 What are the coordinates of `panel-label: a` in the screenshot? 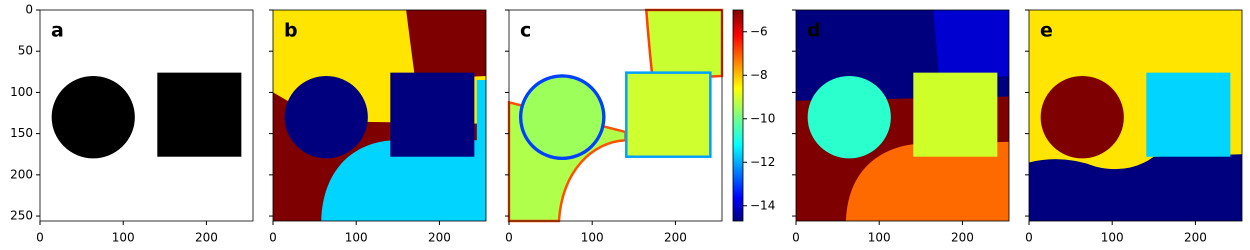 It's located at (57, 31).